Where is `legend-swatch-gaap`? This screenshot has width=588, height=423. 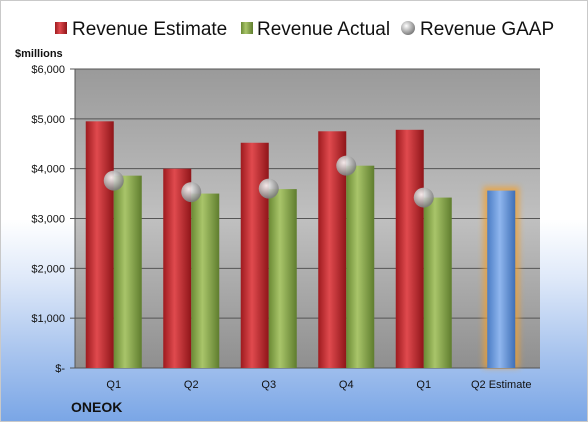 legend-swatch-gaap is located at coordinates (408, 28).